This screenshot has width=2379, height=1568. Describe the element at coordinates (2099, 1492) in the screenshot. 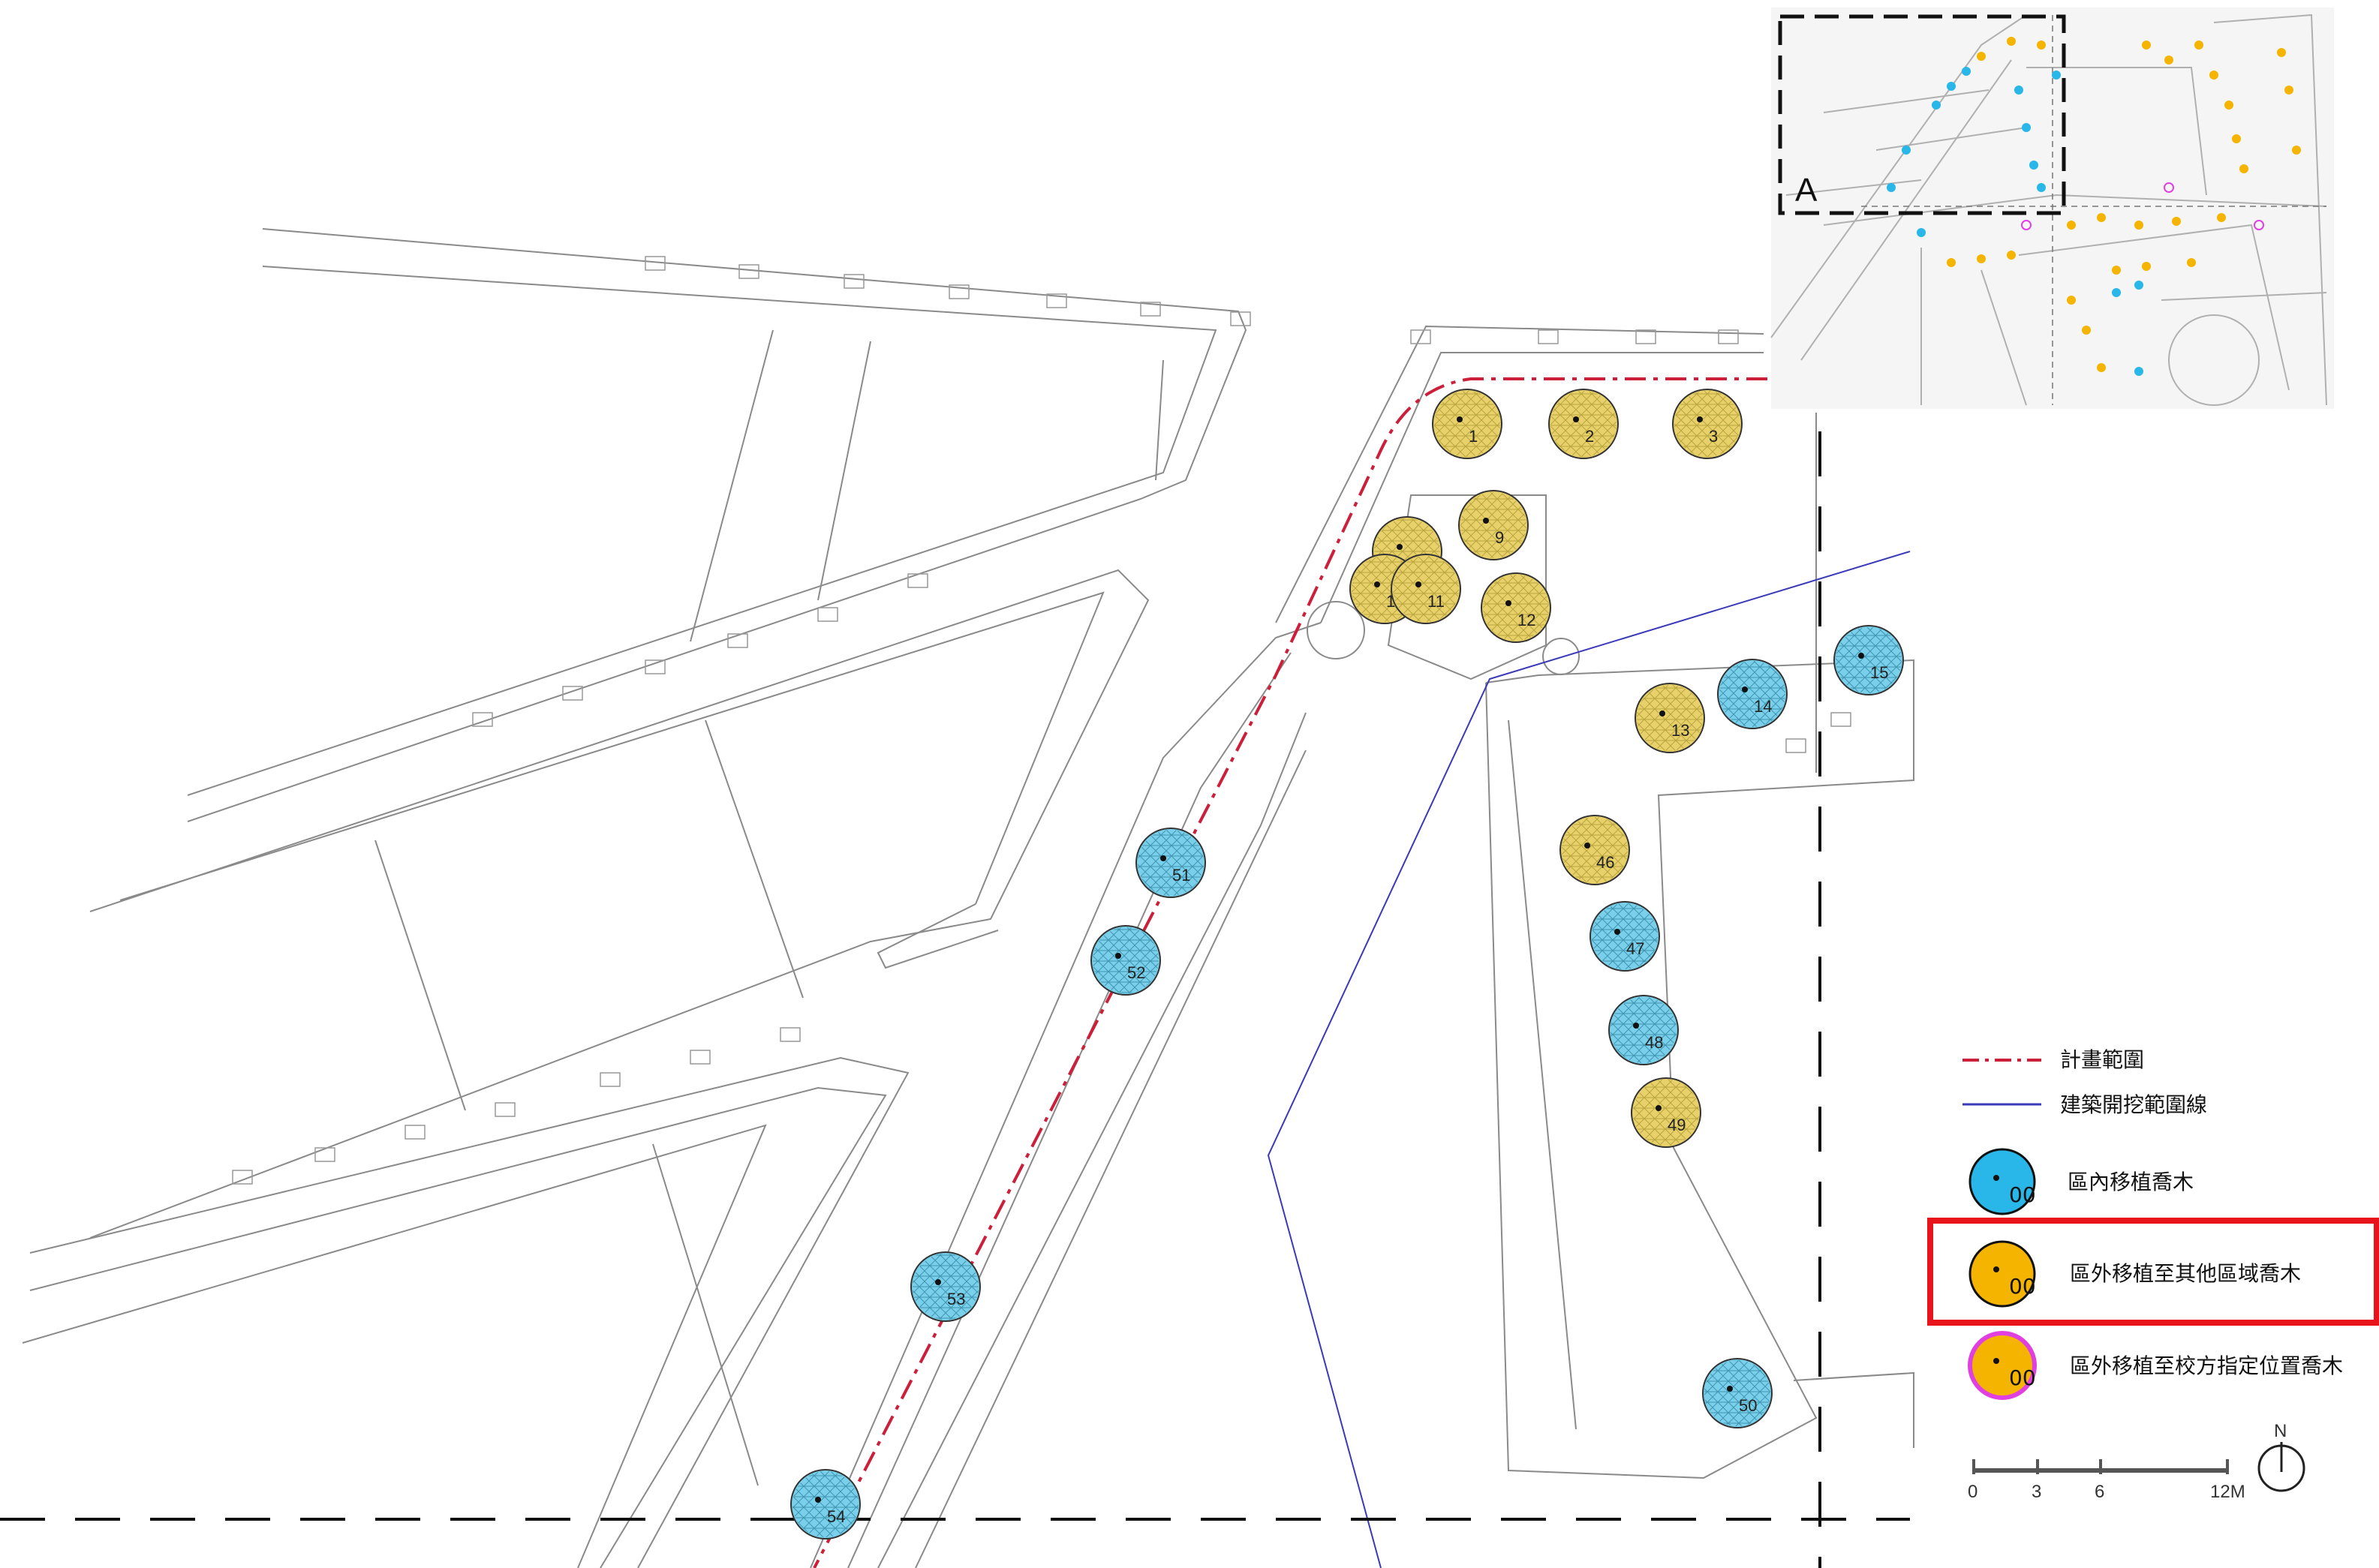

I see `scale-label-6: 6` at that location.